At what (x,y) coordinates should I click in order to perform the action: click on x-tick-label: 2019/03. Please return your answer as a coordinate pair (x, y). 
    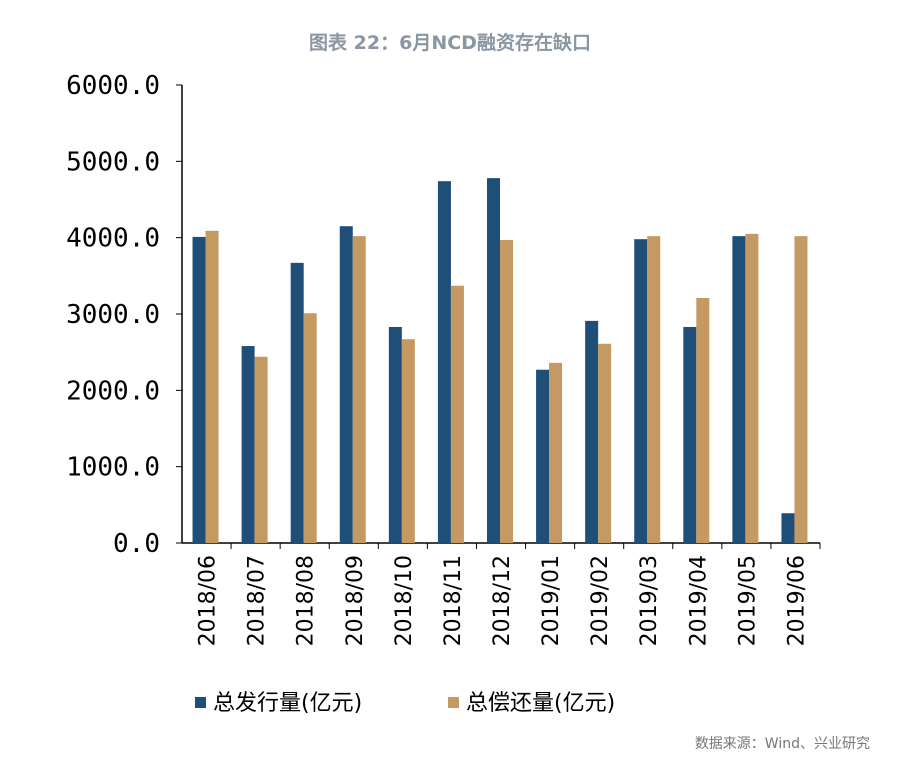
    Looking at the image, I should click on (649, 600).